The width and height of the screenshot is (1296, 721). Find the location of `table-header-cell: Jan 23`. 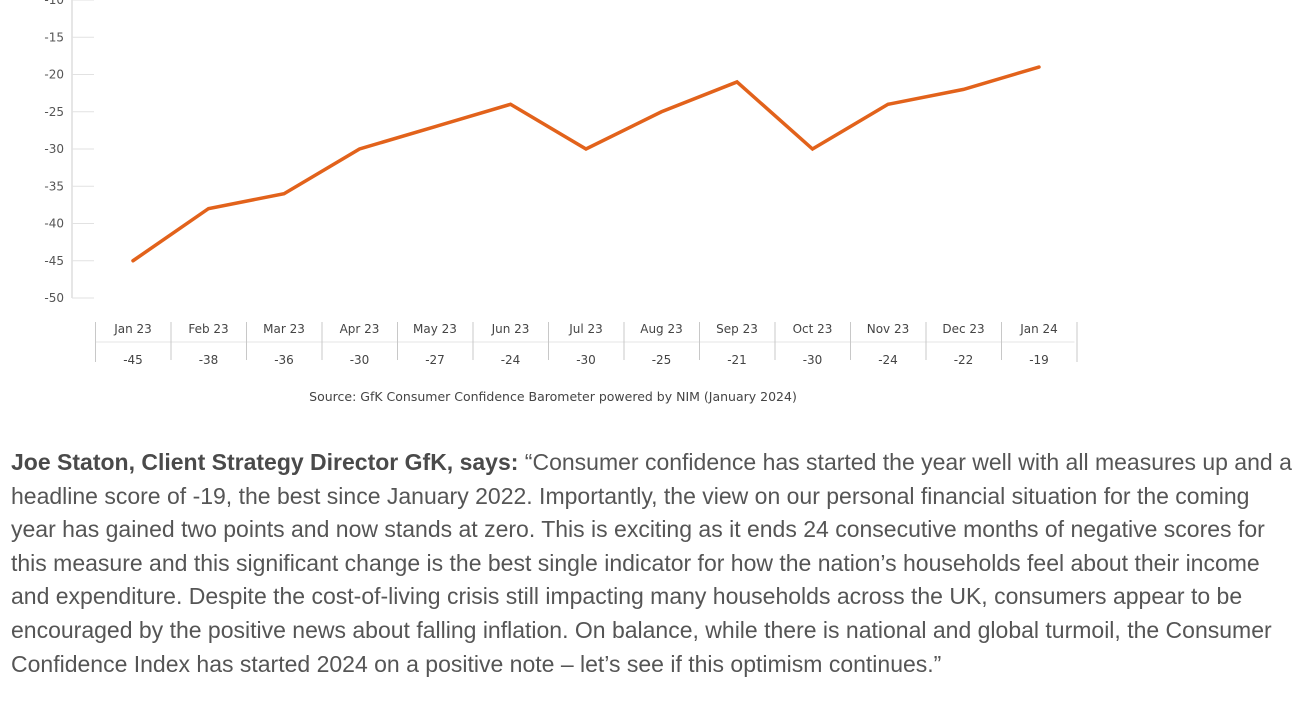

table-header-cell: Jan 23 is located at coordinates (132, 329).